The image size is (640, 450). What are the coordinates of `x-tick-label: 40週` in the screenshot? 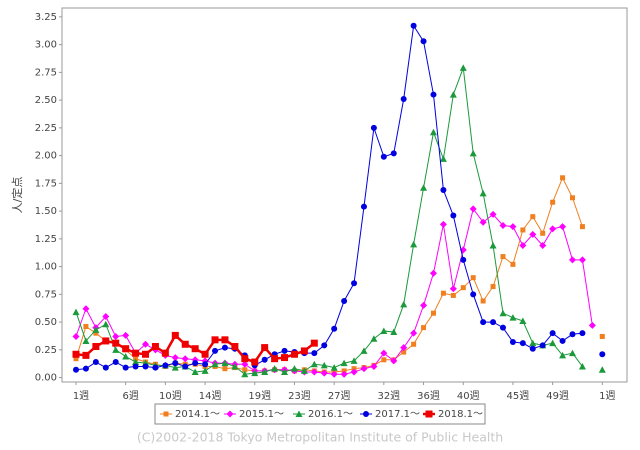 It's located at (468, 396).